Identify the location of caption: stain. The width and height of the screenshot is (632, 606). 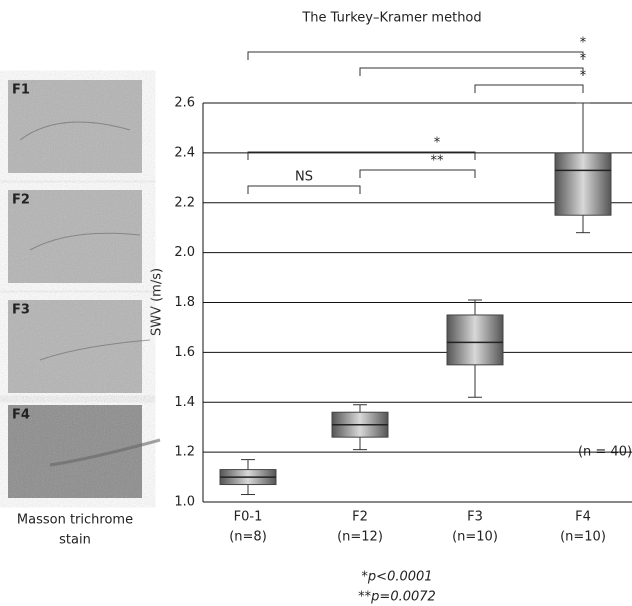
(75, 540).